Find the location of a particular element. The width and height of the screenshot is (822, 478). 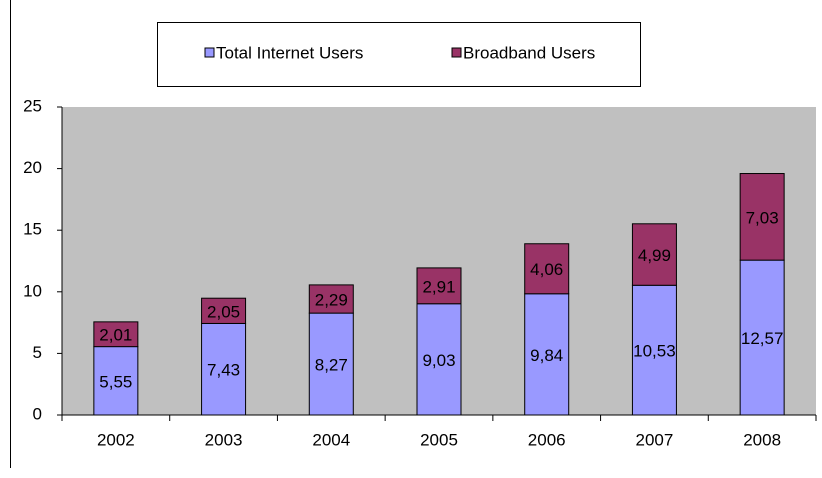

data-label: 7,03 is located at coordinates (762, 217).